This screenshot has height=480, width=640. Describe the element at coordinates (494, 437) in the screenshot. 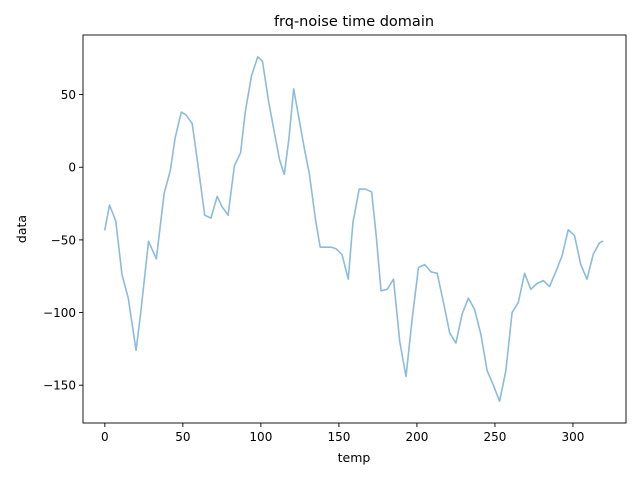

I see `x-tick-label: 250` at that location.